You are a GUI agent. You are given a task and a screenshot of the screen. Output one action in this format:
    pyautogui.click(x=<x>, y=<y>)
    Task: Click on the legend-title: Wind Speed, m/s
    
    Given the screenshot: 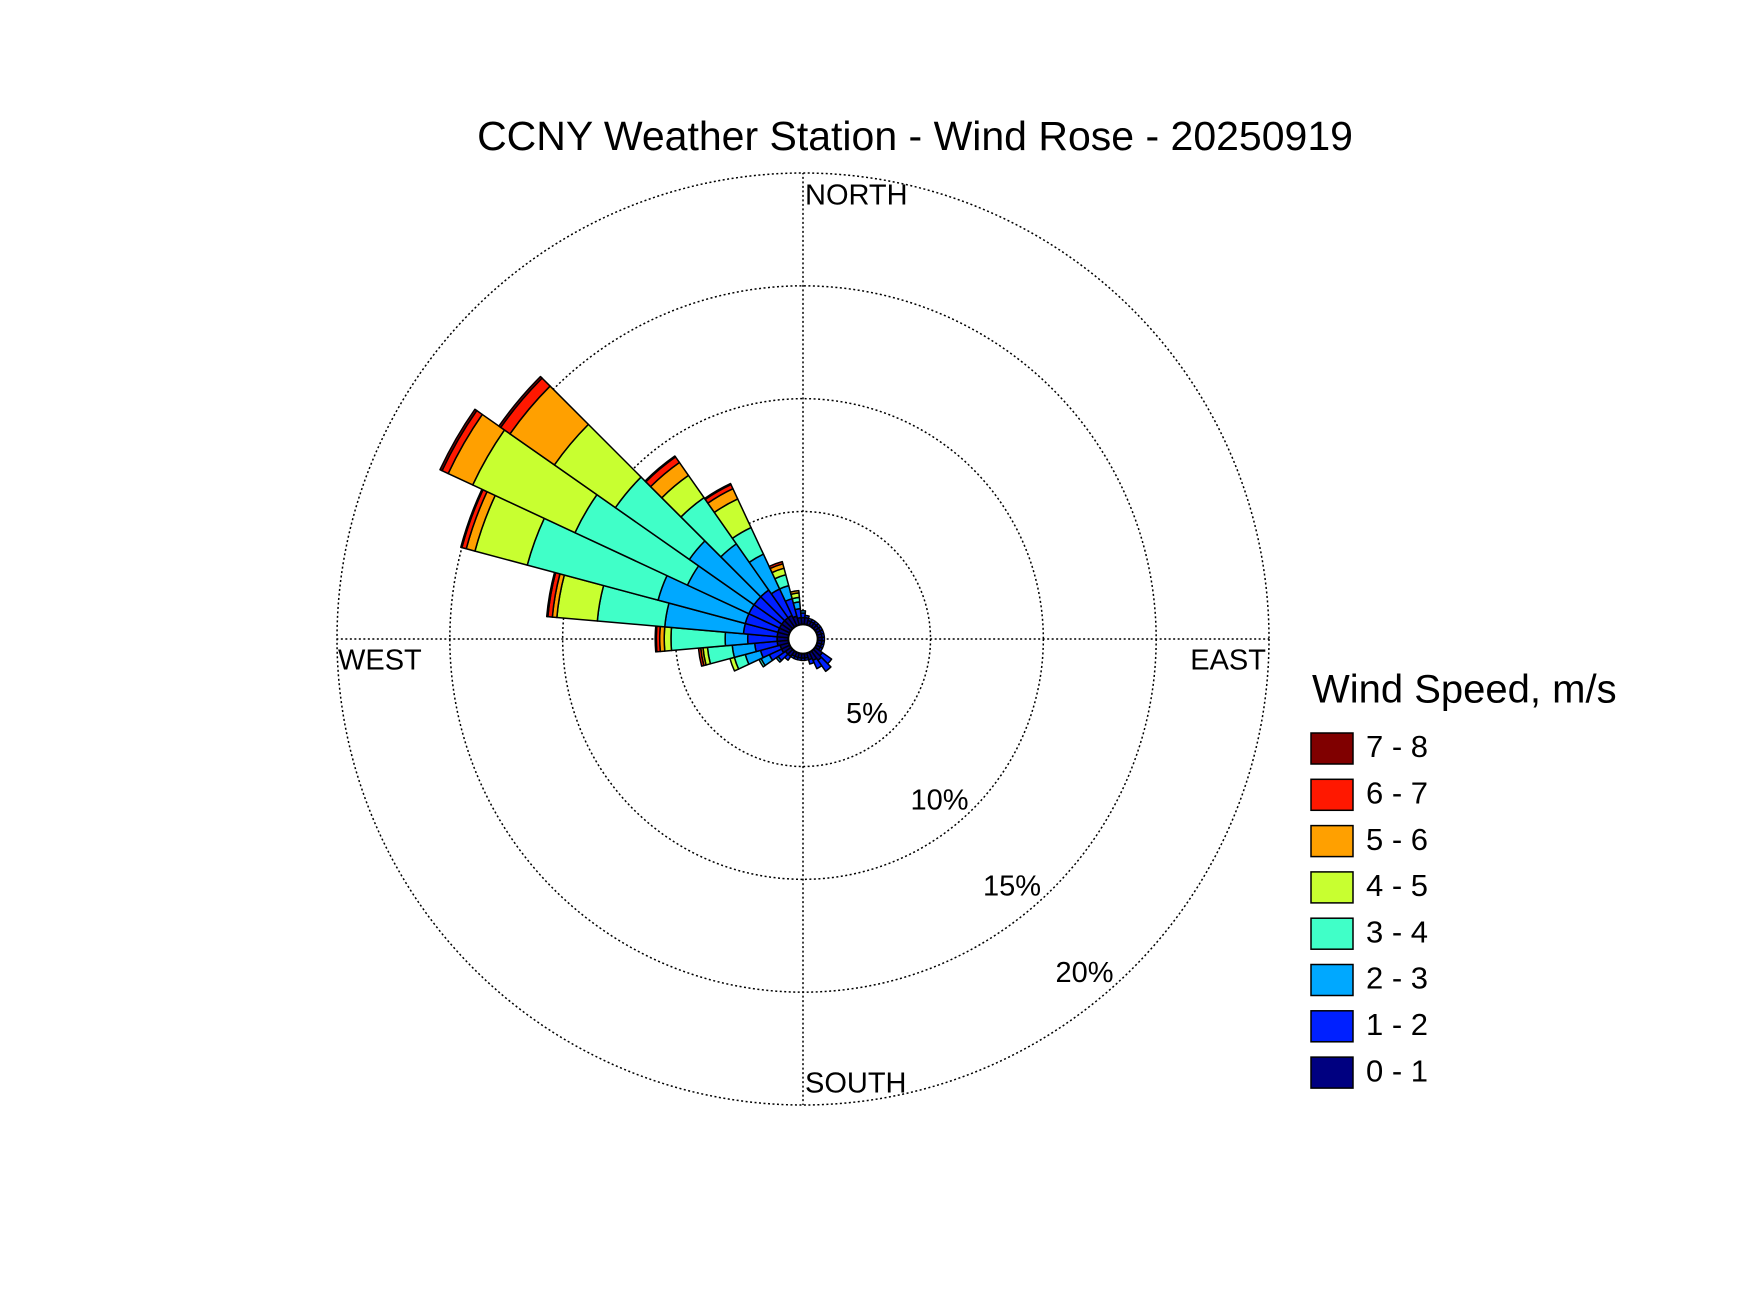 What is the action you would take?
    pyautogui.click(x=1464, y=690)
    